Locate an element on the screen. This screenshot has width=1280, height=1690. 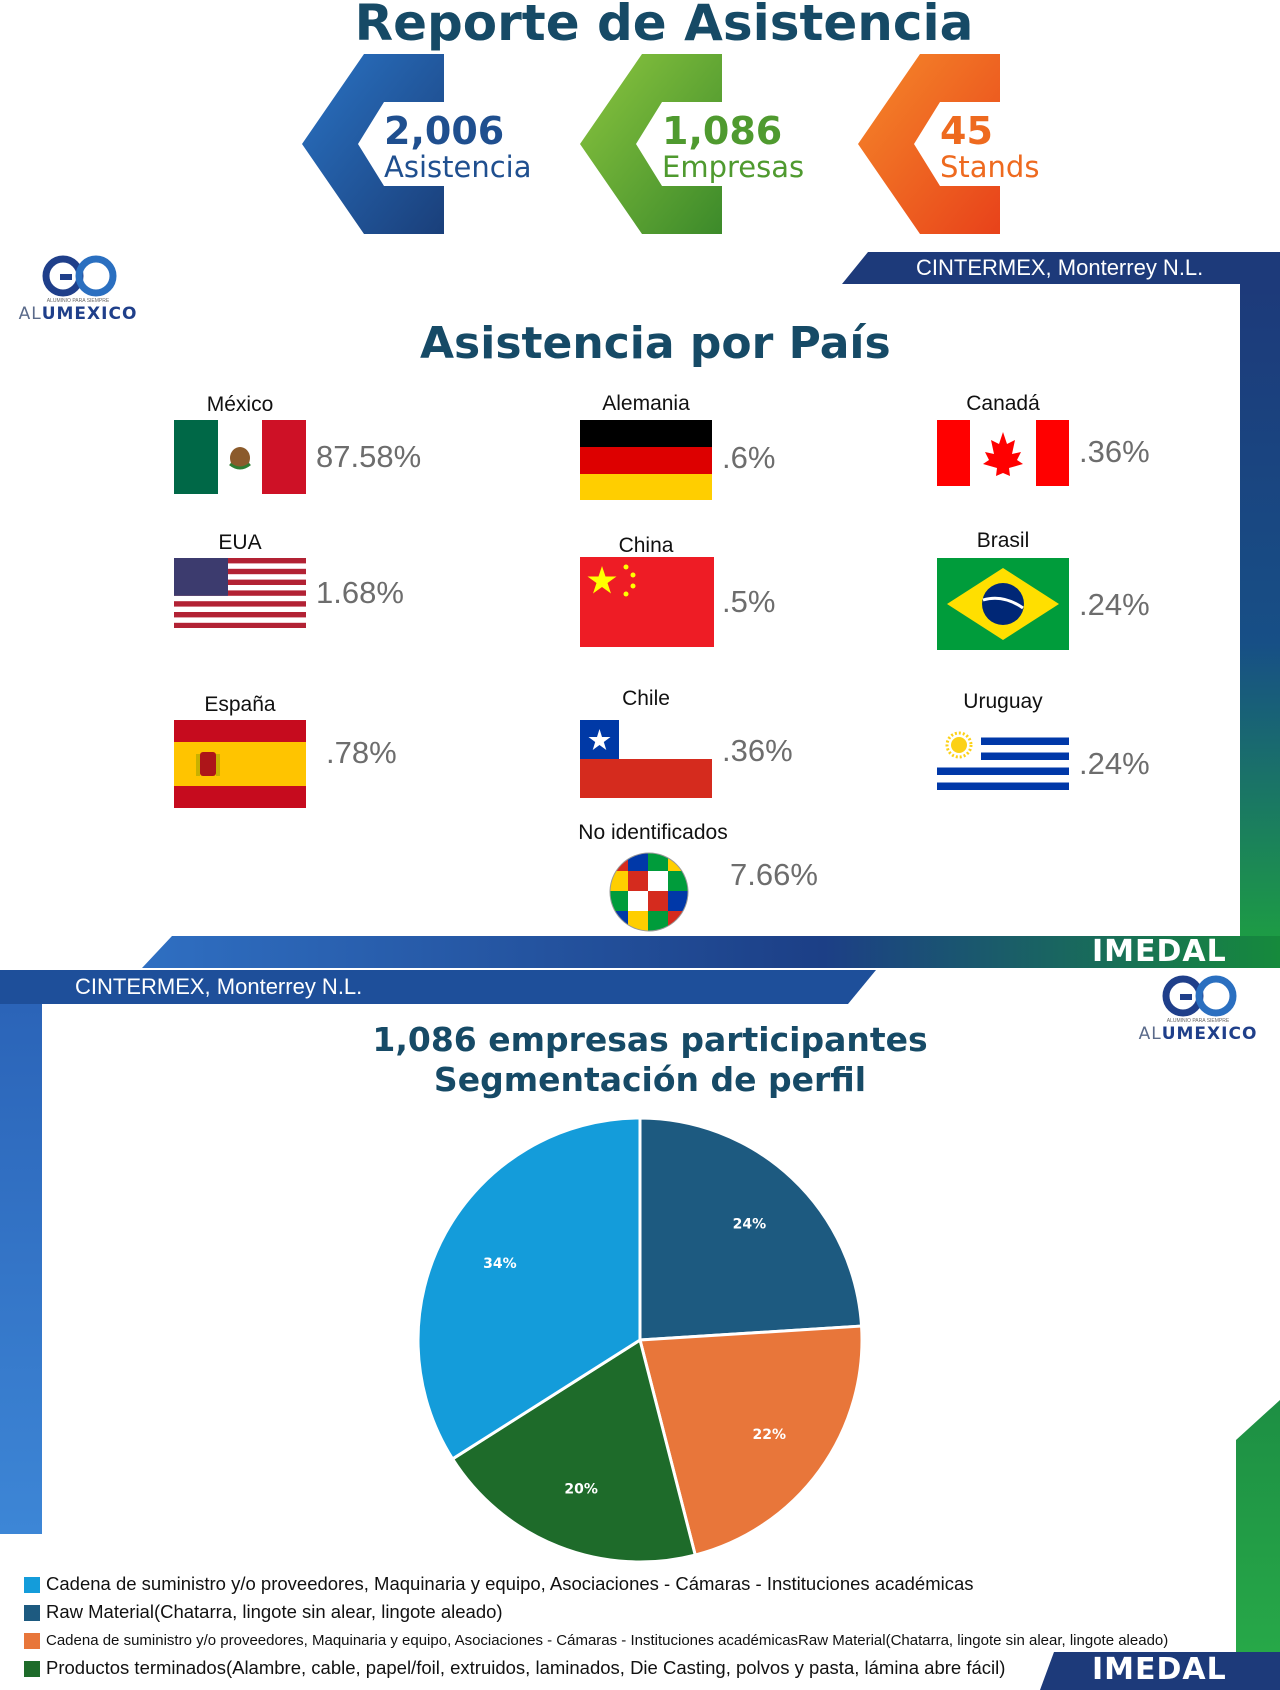
pie-slice-label: 34% is located at coordinates (500, 1264).